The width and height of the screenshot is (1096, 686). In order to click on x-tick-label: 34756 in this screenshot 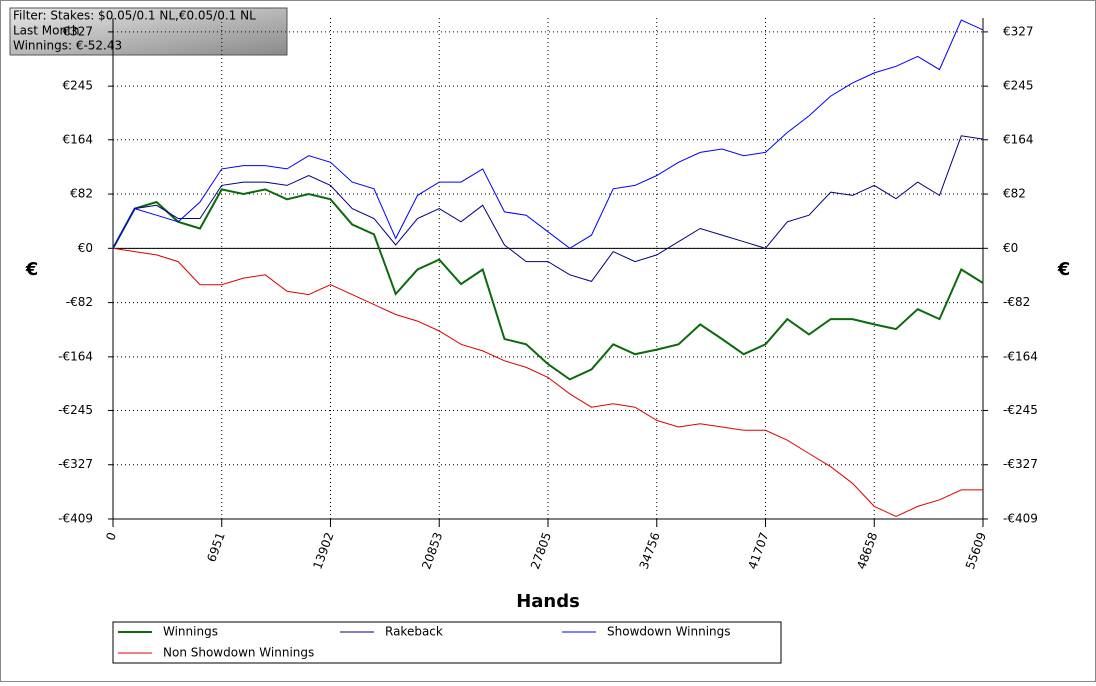, I will do `click(650, 550)`.